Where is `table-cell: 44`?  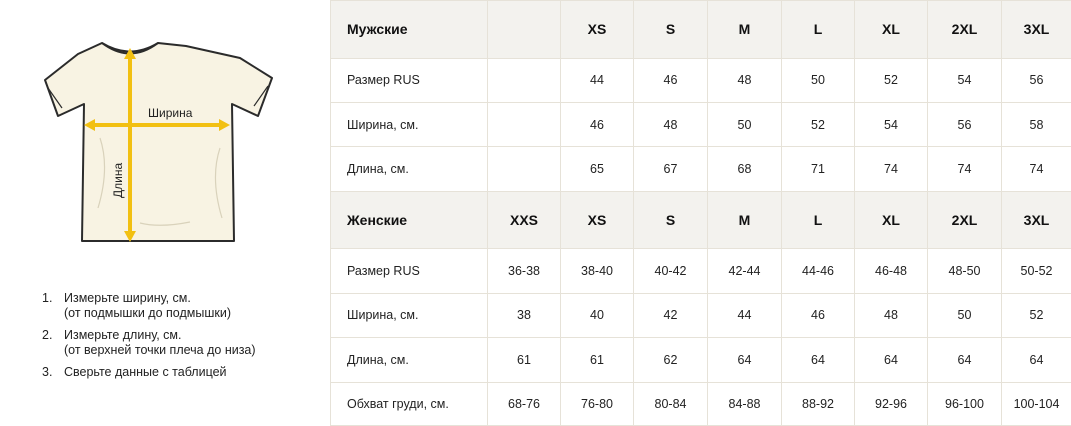 table-cell: 44 is located at coordinates (744, 315).